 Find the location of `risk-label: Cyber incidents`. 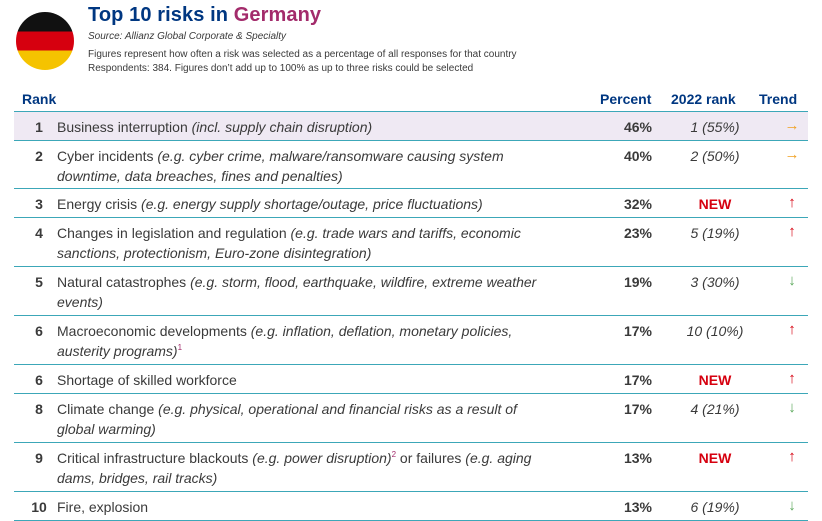

risk-label: Cyber incidents is located at coordinates (107, 156).